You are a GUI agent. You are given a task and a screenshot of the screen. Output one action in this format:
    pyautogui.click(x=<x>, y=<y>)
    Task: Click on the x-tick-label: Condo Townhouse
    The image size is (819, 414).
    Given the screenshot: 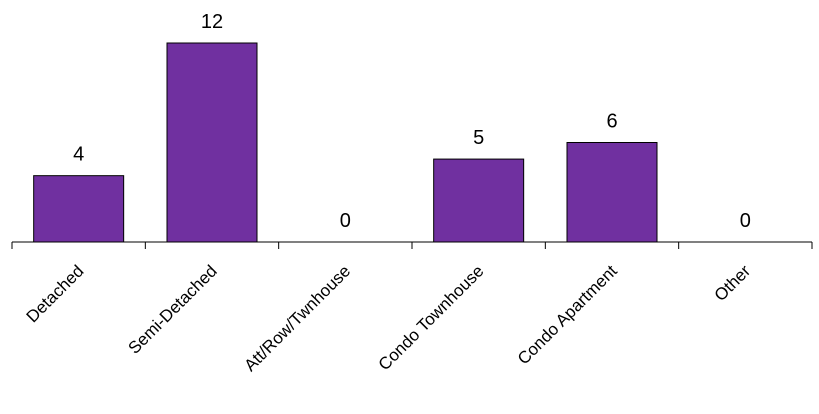 What is the action you would take?
    pyautogui.click(x=431, y=317)
    